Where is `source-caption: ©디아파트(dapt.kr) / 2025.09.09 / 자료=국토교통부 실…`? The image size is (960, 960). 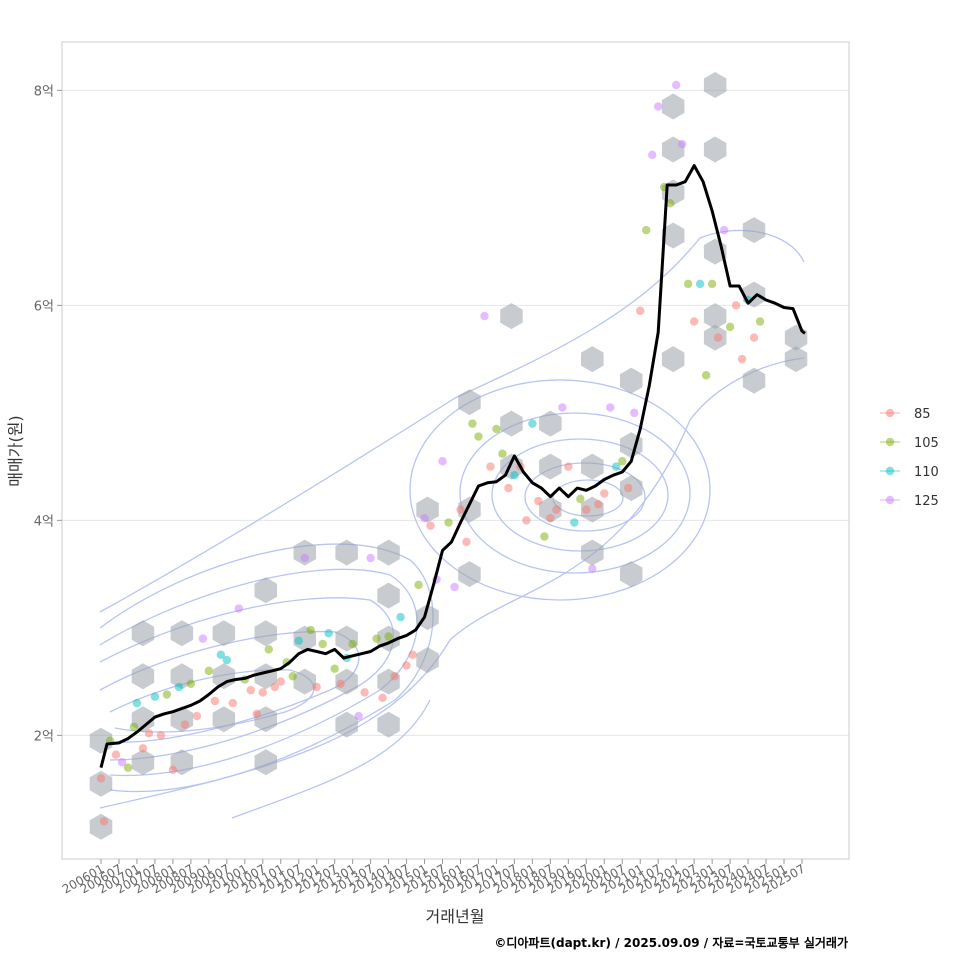 source-caption: ©디아파트(dapt.kr) / 2025.09.09 / 자료=국토교통부 실… is located at coordinates (671, 942).